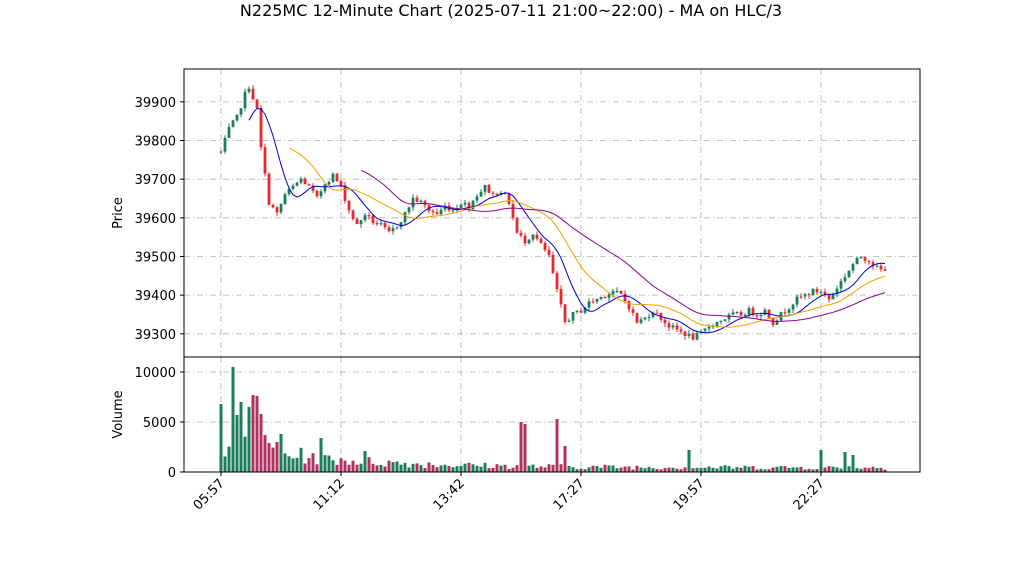 The height and width of the screenshot is (575, 1022). Describe the element at coordinates (155, 219) in the screenshot. I see `price-tick-label: 39600` at that location.